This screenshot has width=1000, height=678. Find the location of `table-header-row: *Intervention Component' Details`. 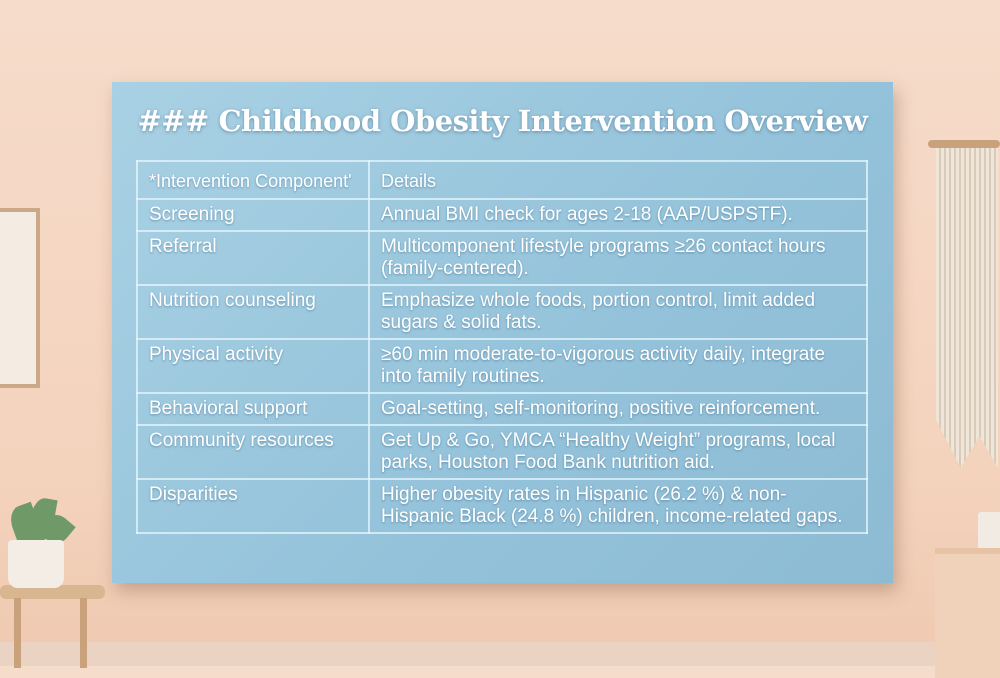

table-header-row: *Intervention Component' Details is located at coordinates (502, 180).